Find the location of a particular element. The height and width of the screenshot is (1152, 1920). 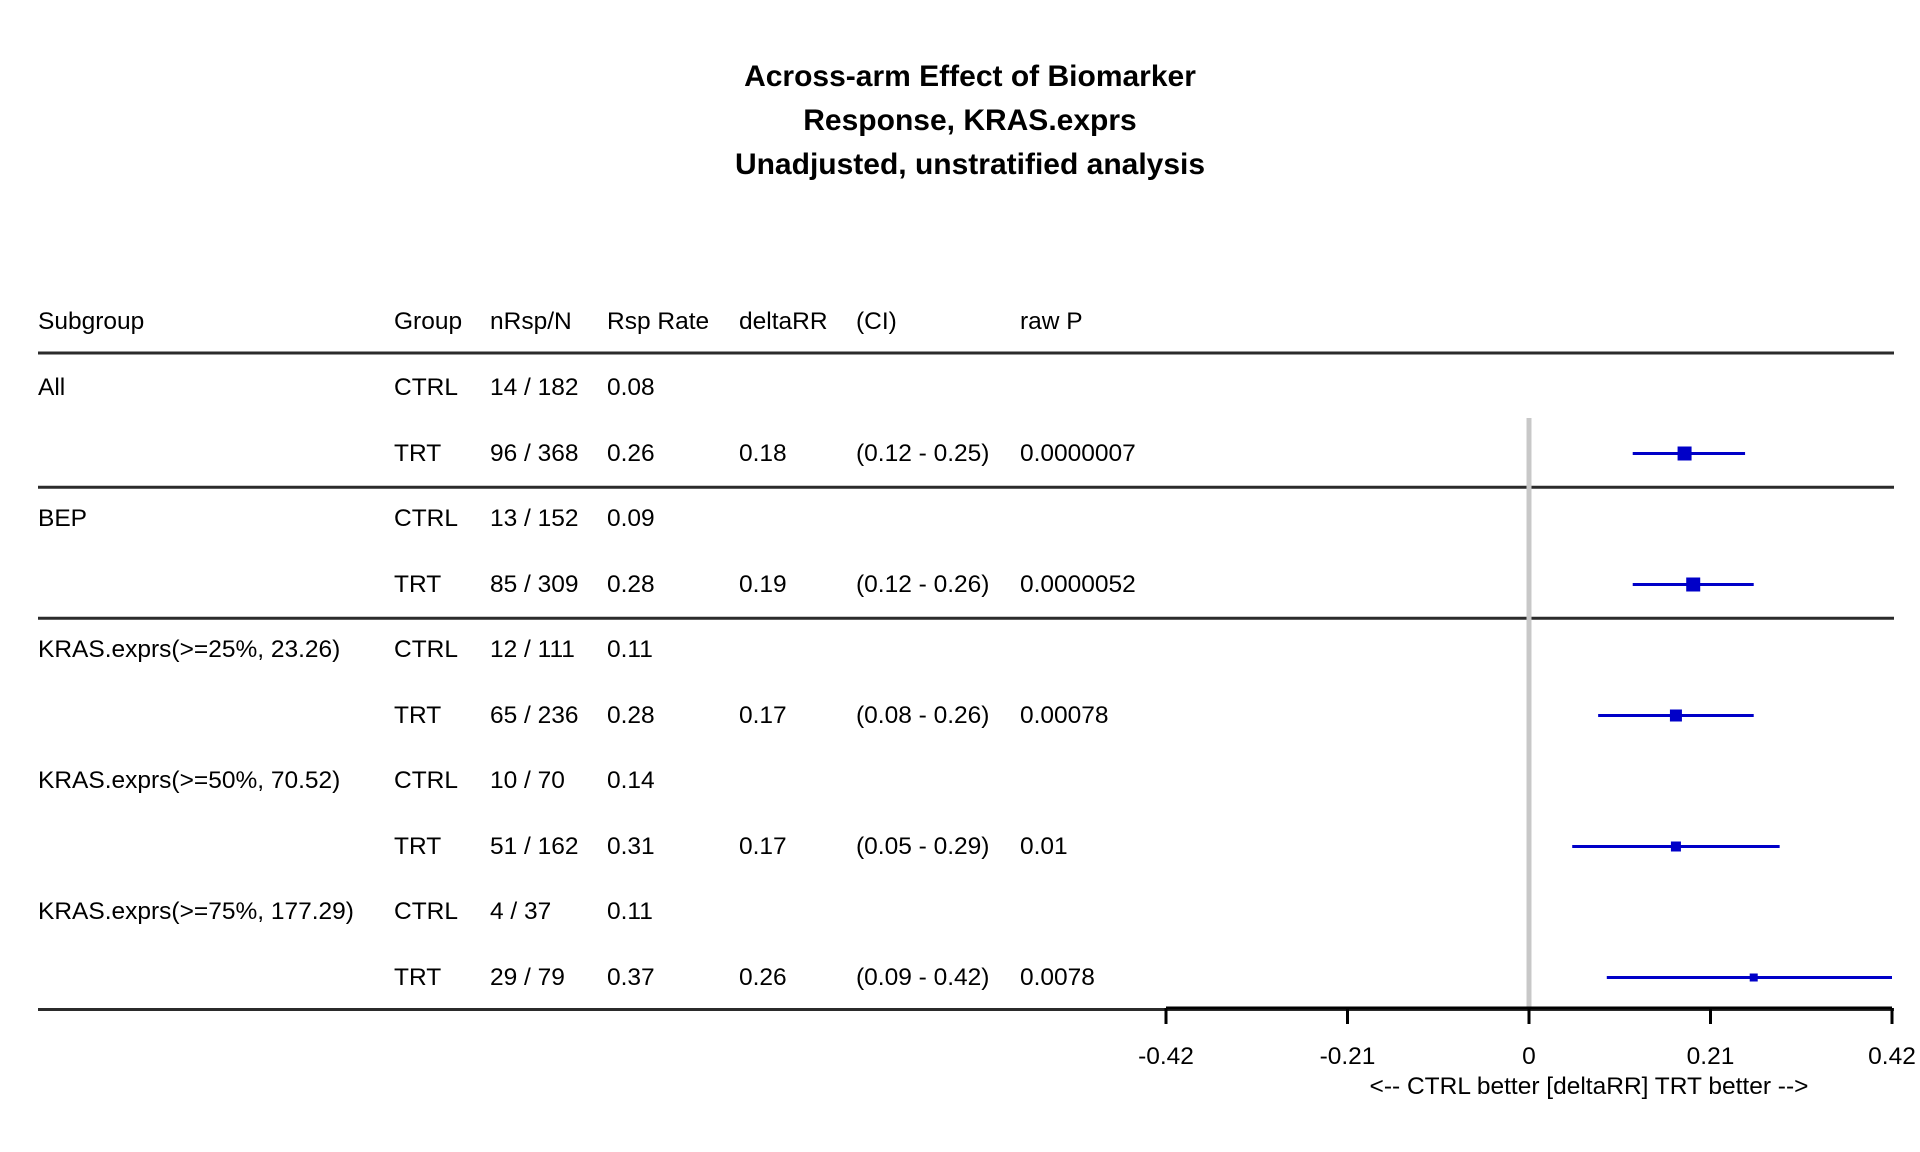

x-tick-label: -0.42 is located at coordinates (1166, 1056).